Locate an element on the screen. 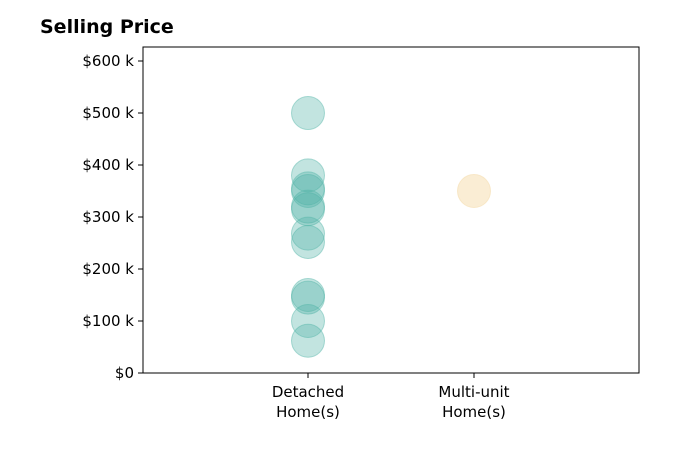 This screenshot has width=679, height=462. y-tick-label: $400 k is located at coordinates (108, 165).